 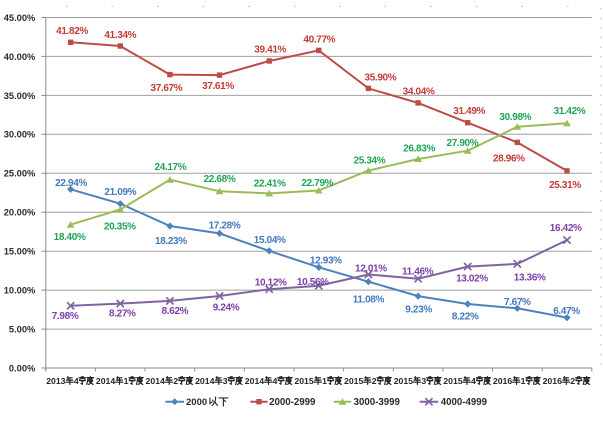 I want to click on svg-text: 22.41%, so click(x=270, y=183).